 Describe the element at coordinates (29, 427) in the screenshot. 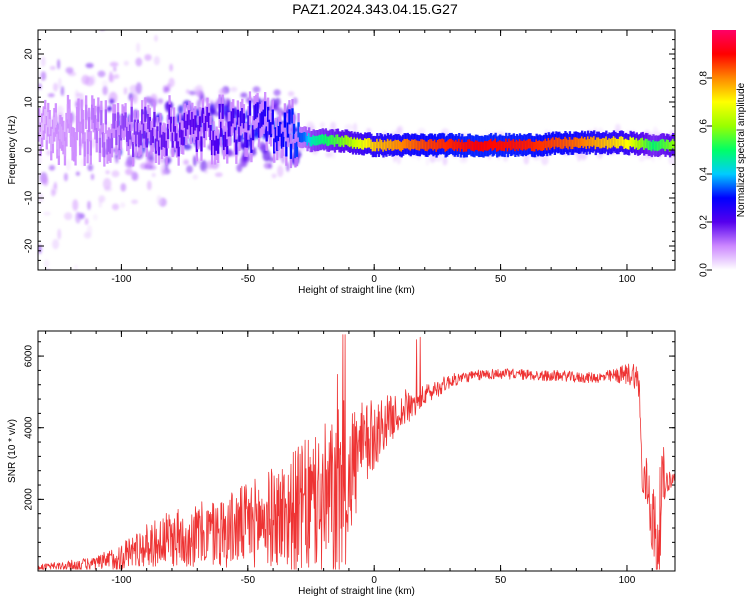

I see `y-tick-label: 4000` at that location.